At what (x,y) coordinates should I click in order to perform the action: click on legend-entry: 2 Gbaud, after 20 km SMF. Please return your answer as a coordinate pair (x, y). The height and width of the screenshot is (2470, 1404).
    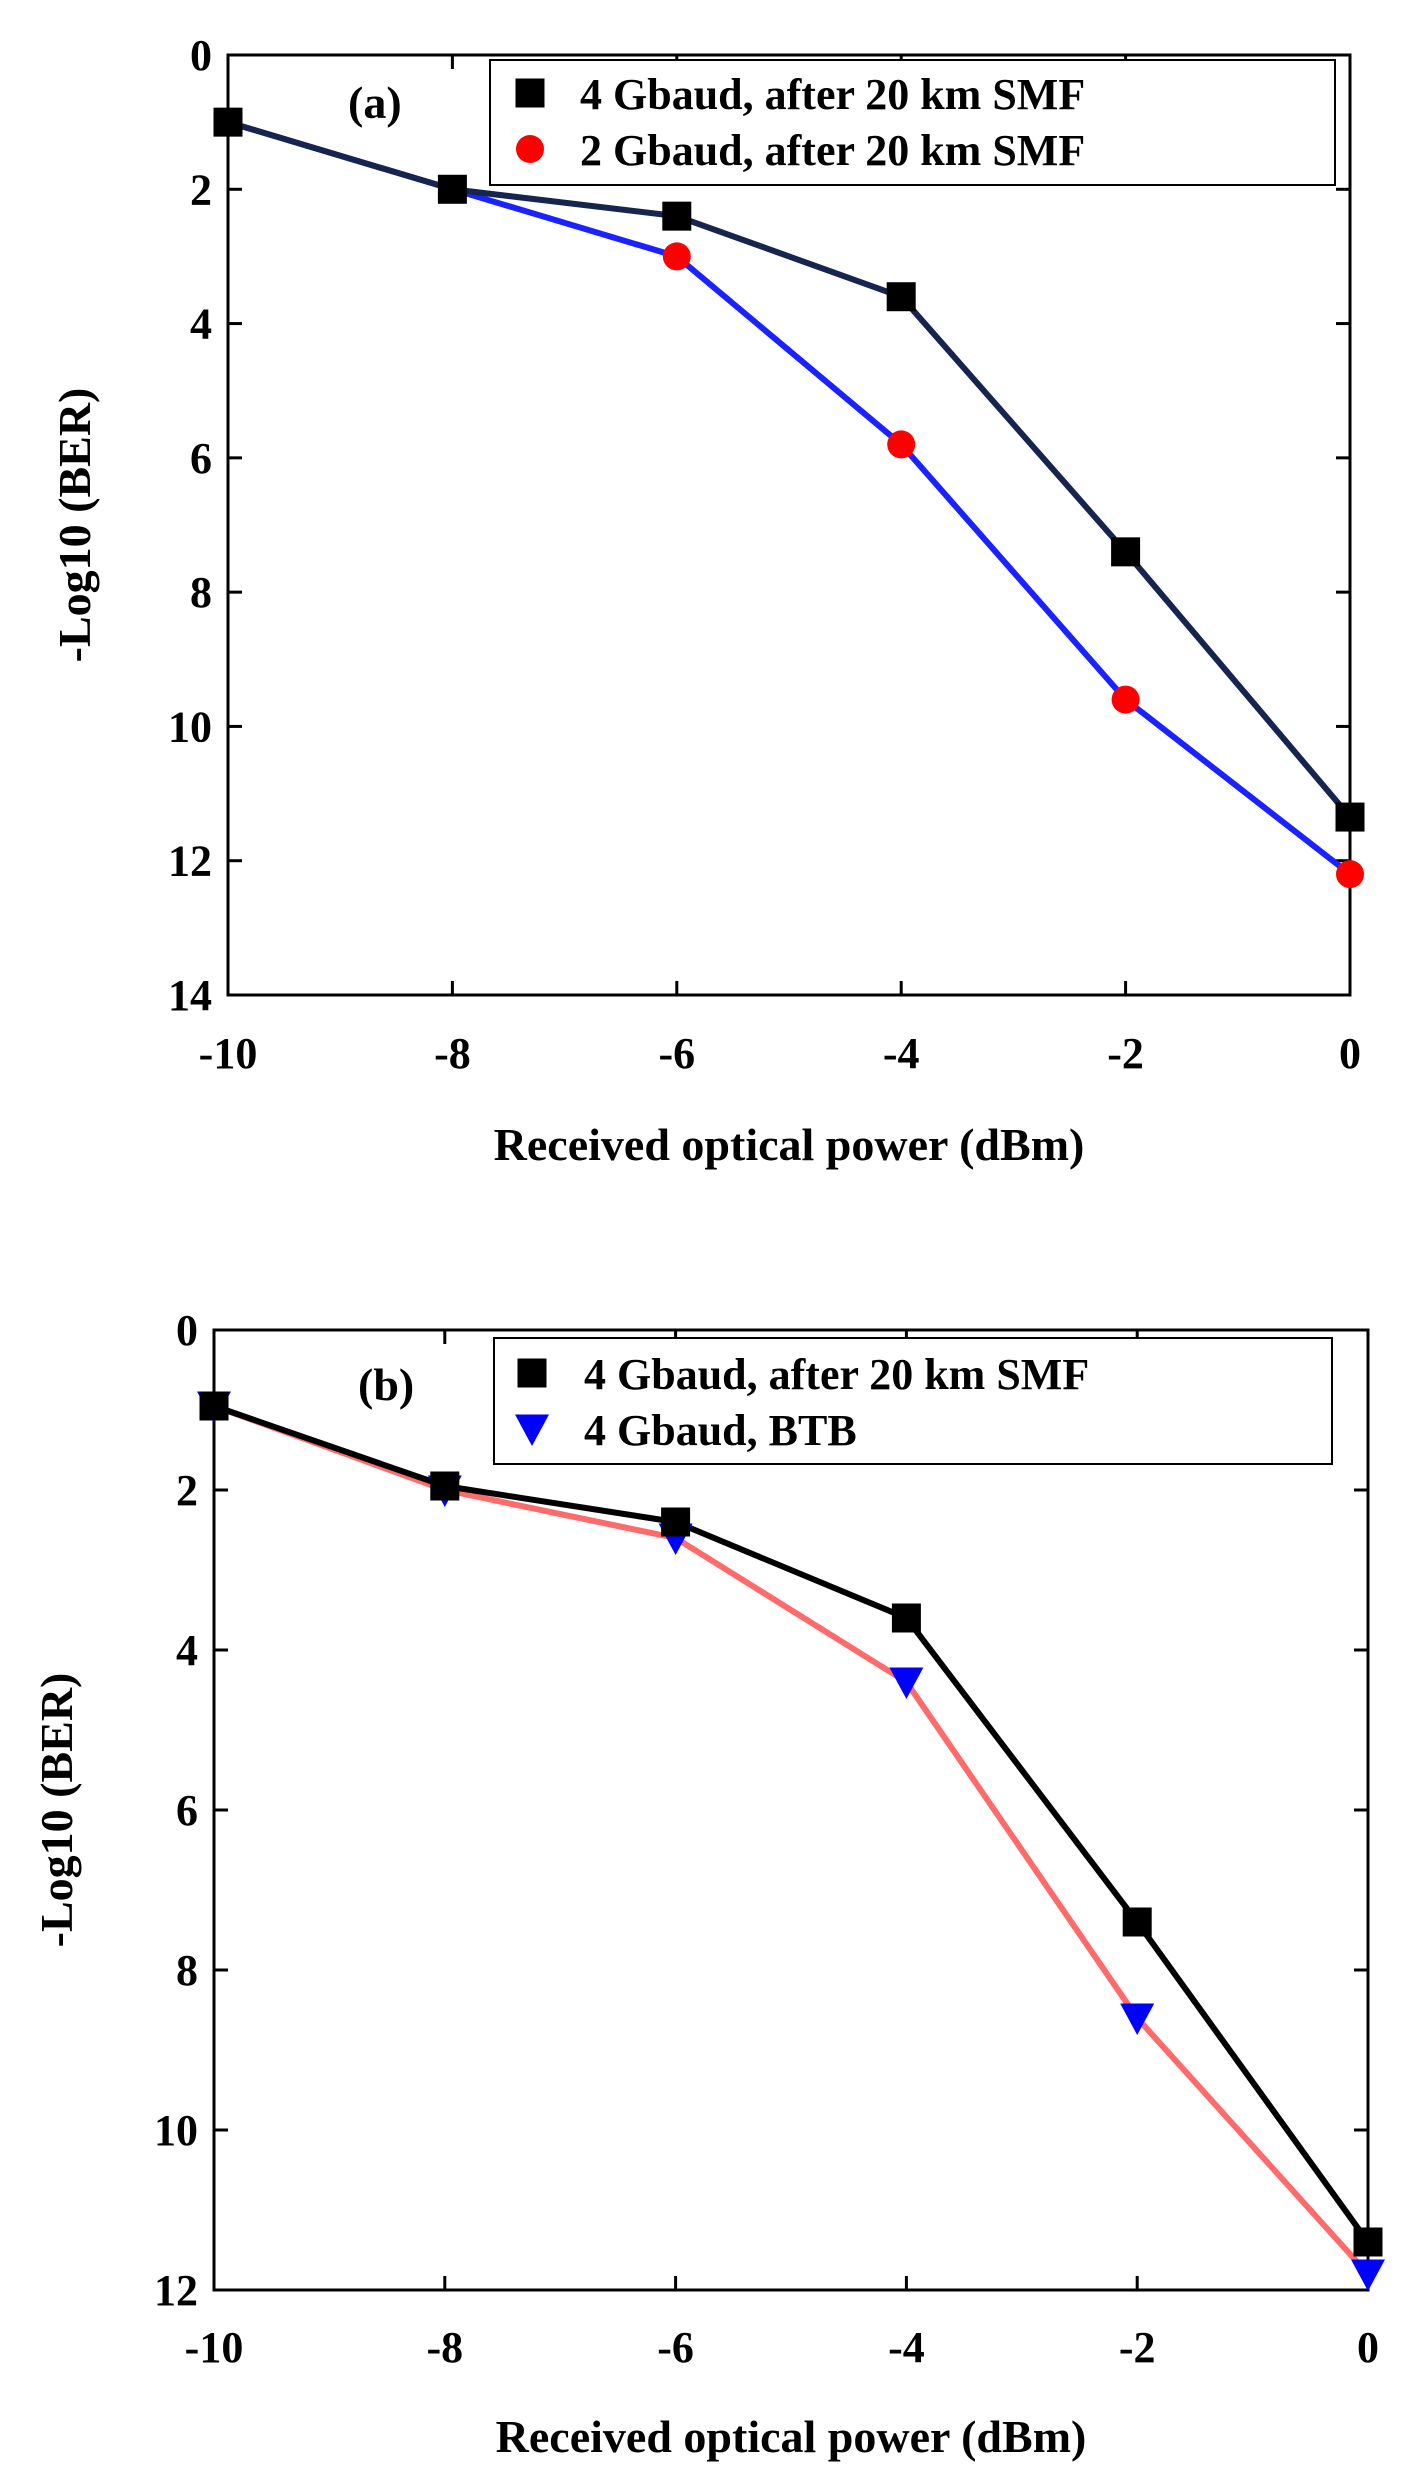
    Looking at the image, I should click on (832, 150).